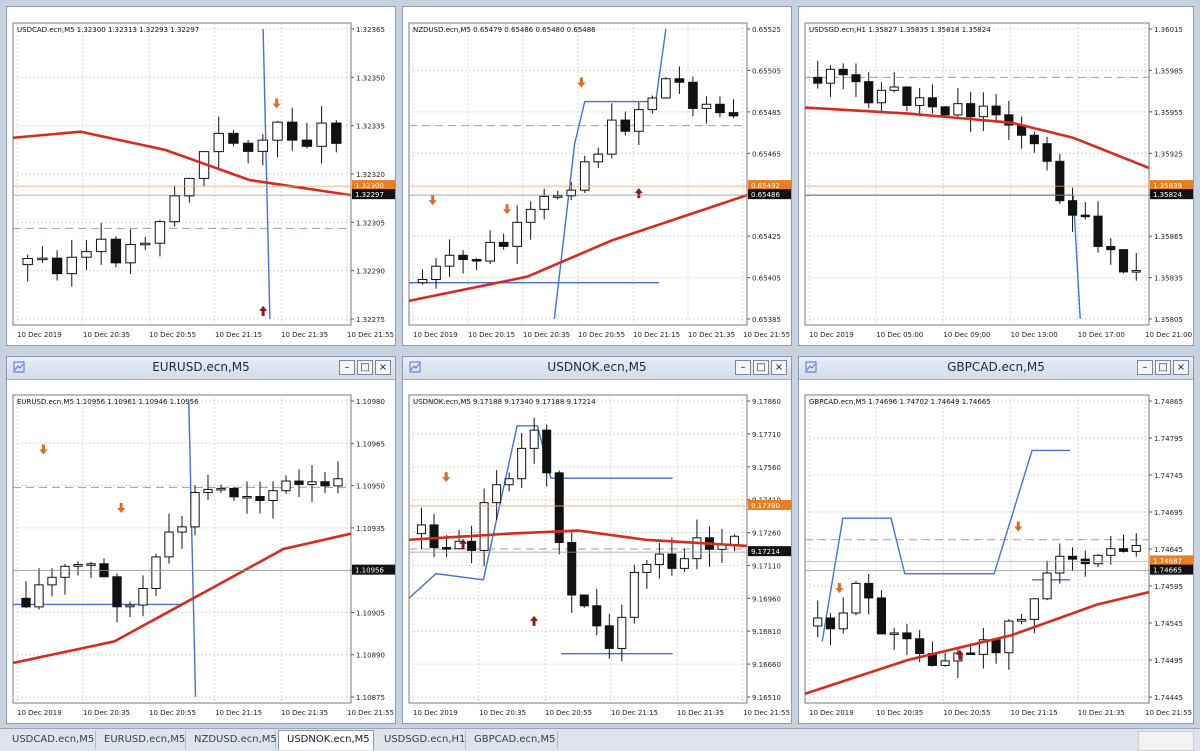 The width and height of the screenshot is (1200, 751). Describe the element at coordinates (370, 487) in the screenshot. I see `y-tick-label: 1.10950` at that location.